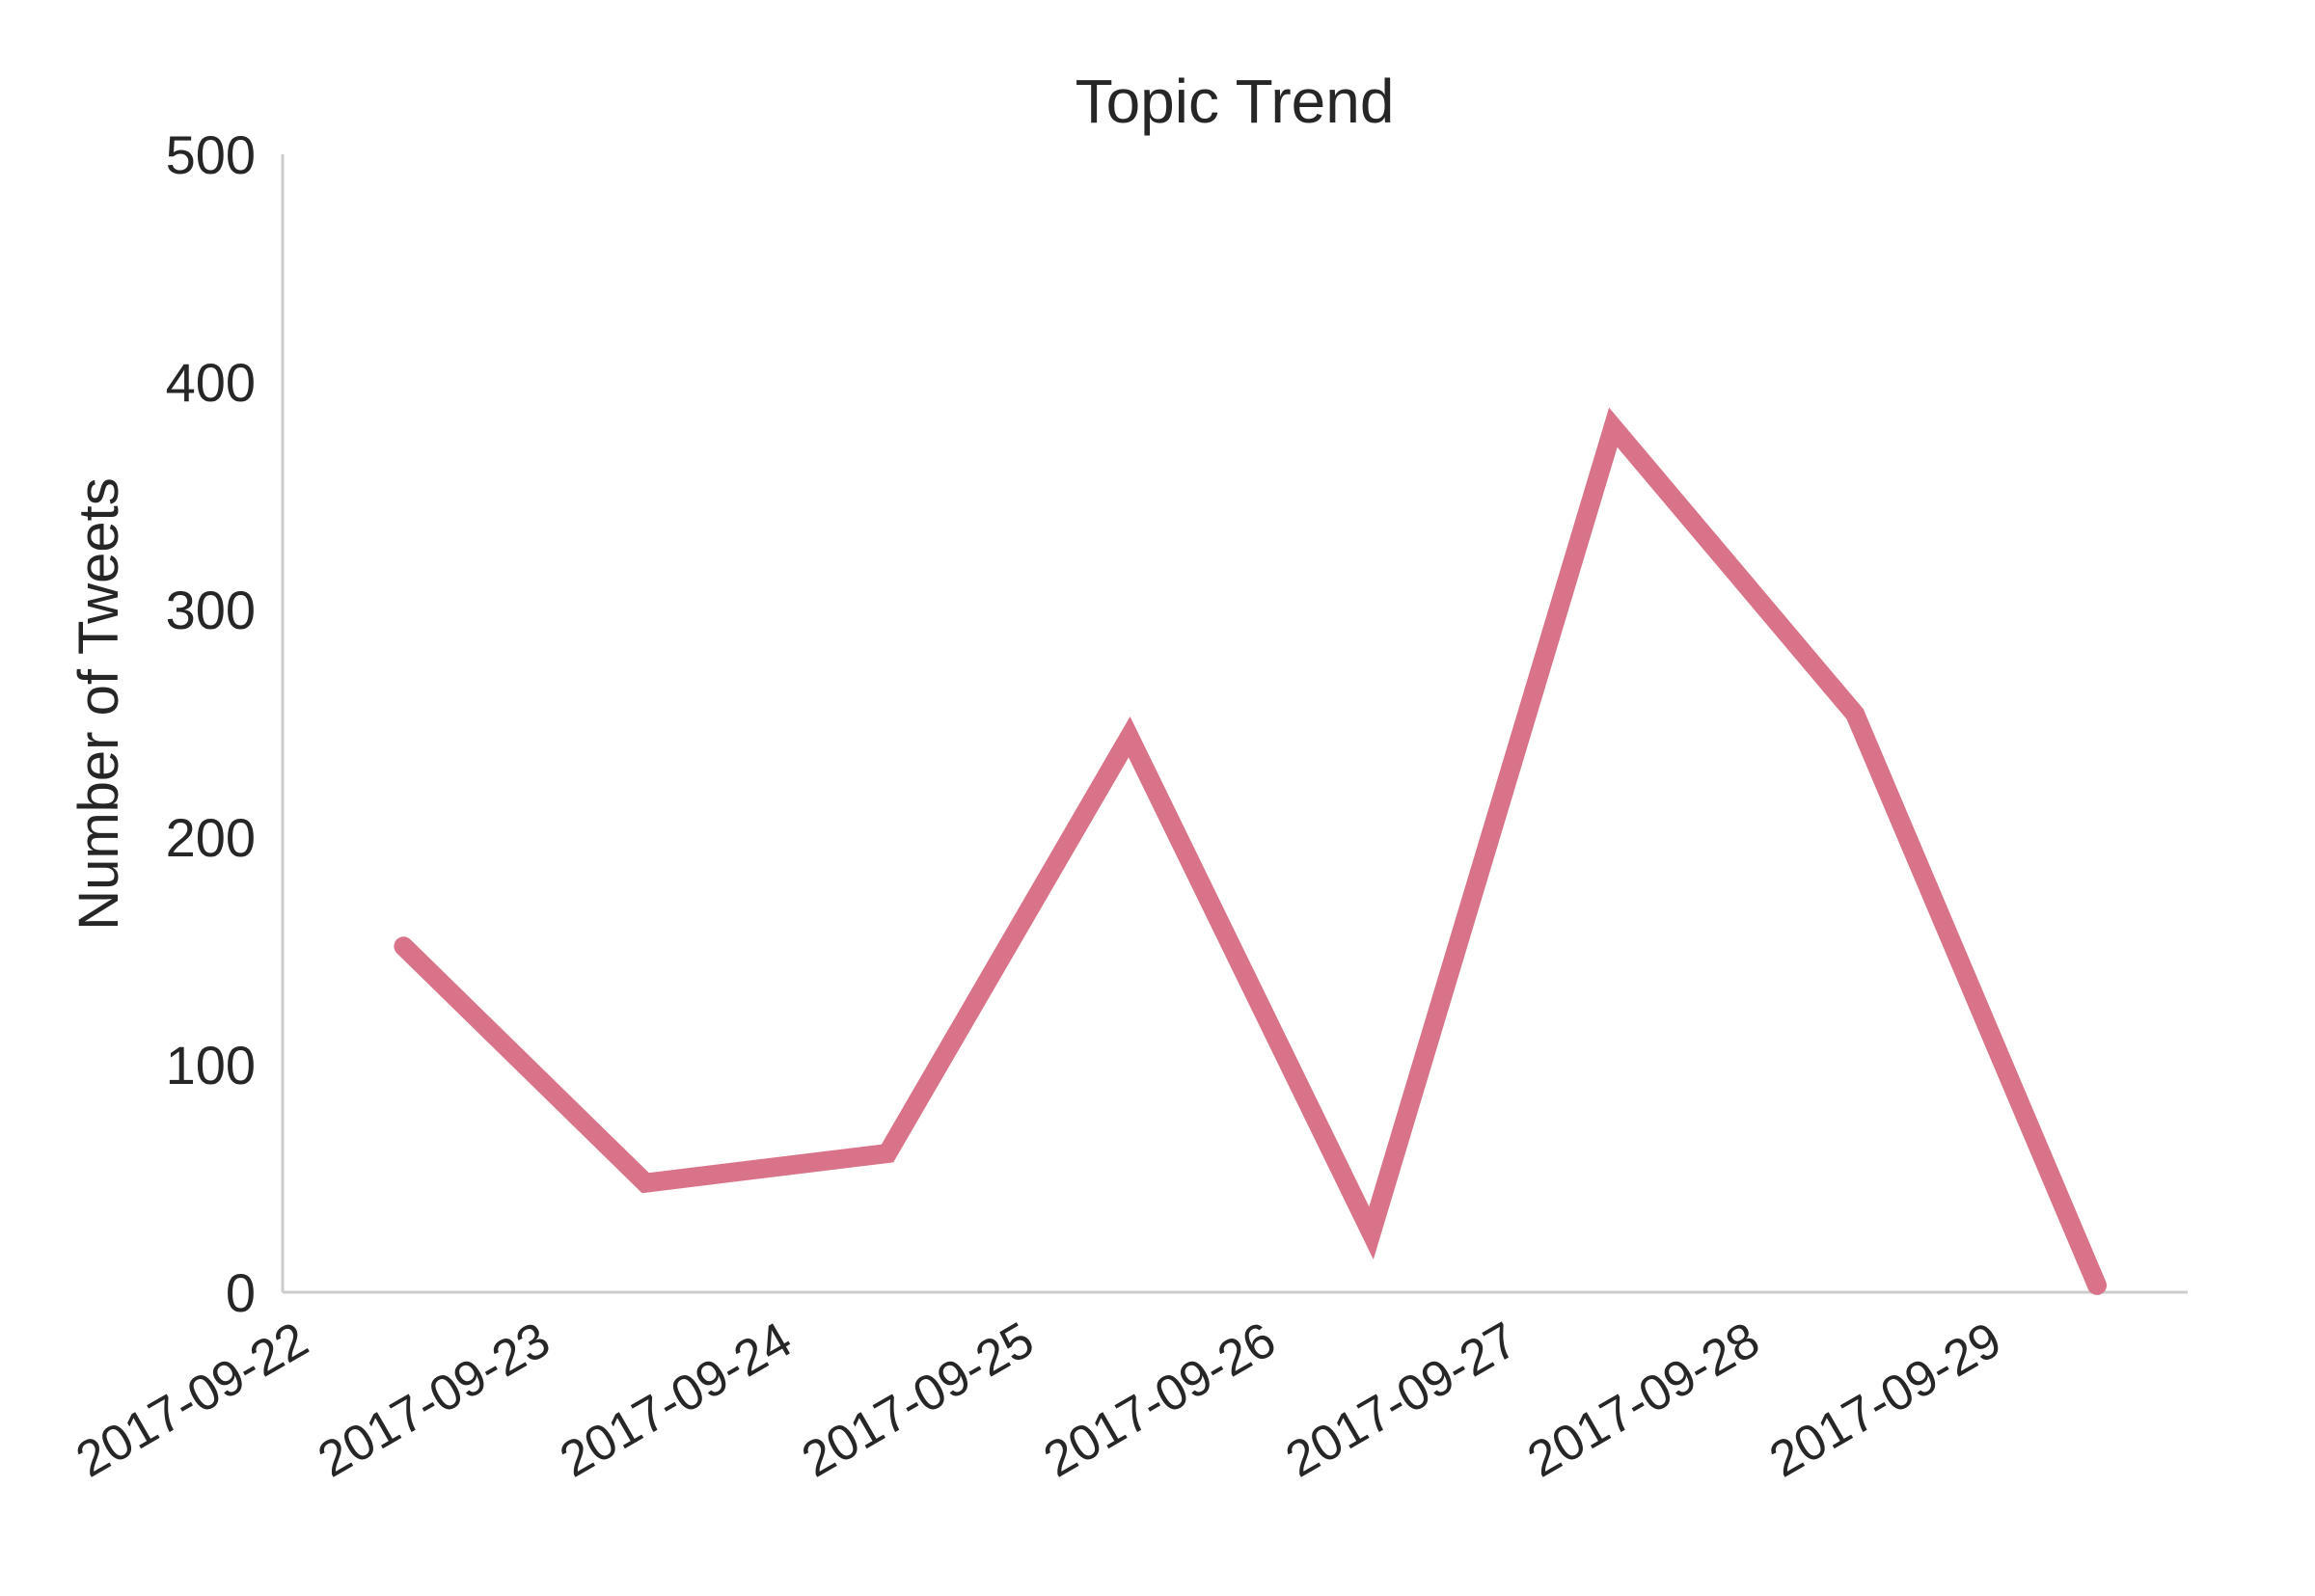 Image resolution: width=2315 pixels, height=1596 pixels. Describe the element at coordinates (211, 382) in the screenshot. I see `y-tick-label: 400` at that location.